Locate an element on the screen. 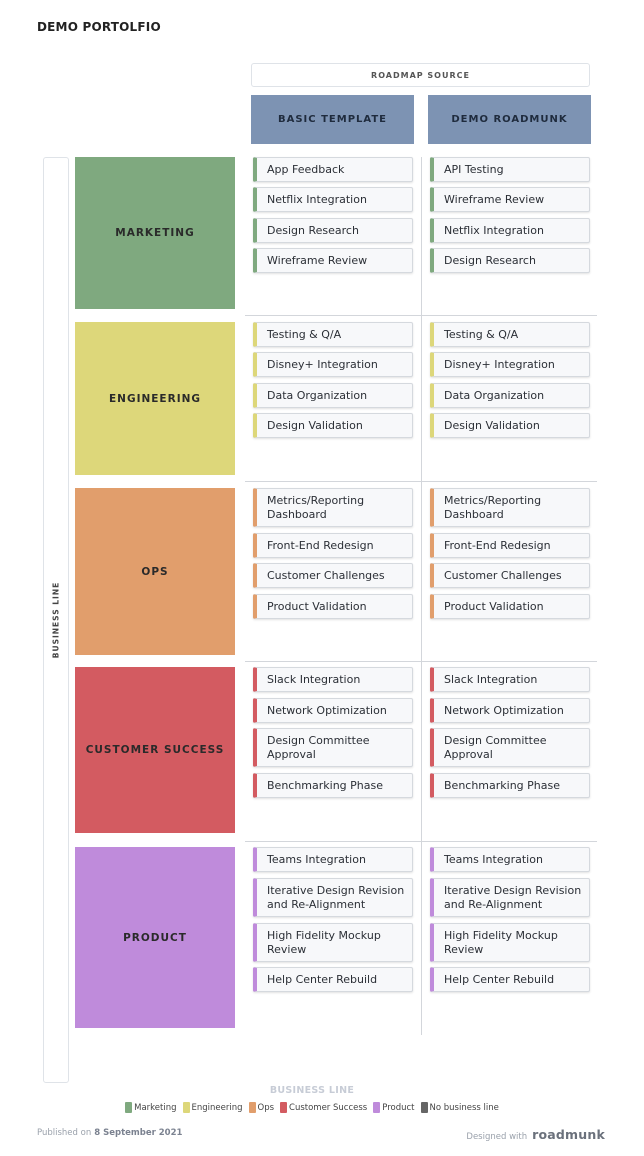  legend-item: No business line is located at coordinates (459, 1107).